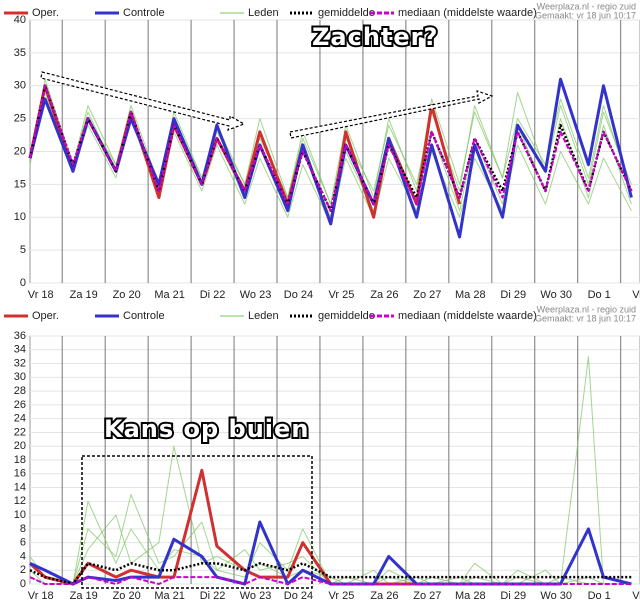  Describe the element at coordinates (20, 363) in the screenshot. I see `y-tick-label: 32` at that location.